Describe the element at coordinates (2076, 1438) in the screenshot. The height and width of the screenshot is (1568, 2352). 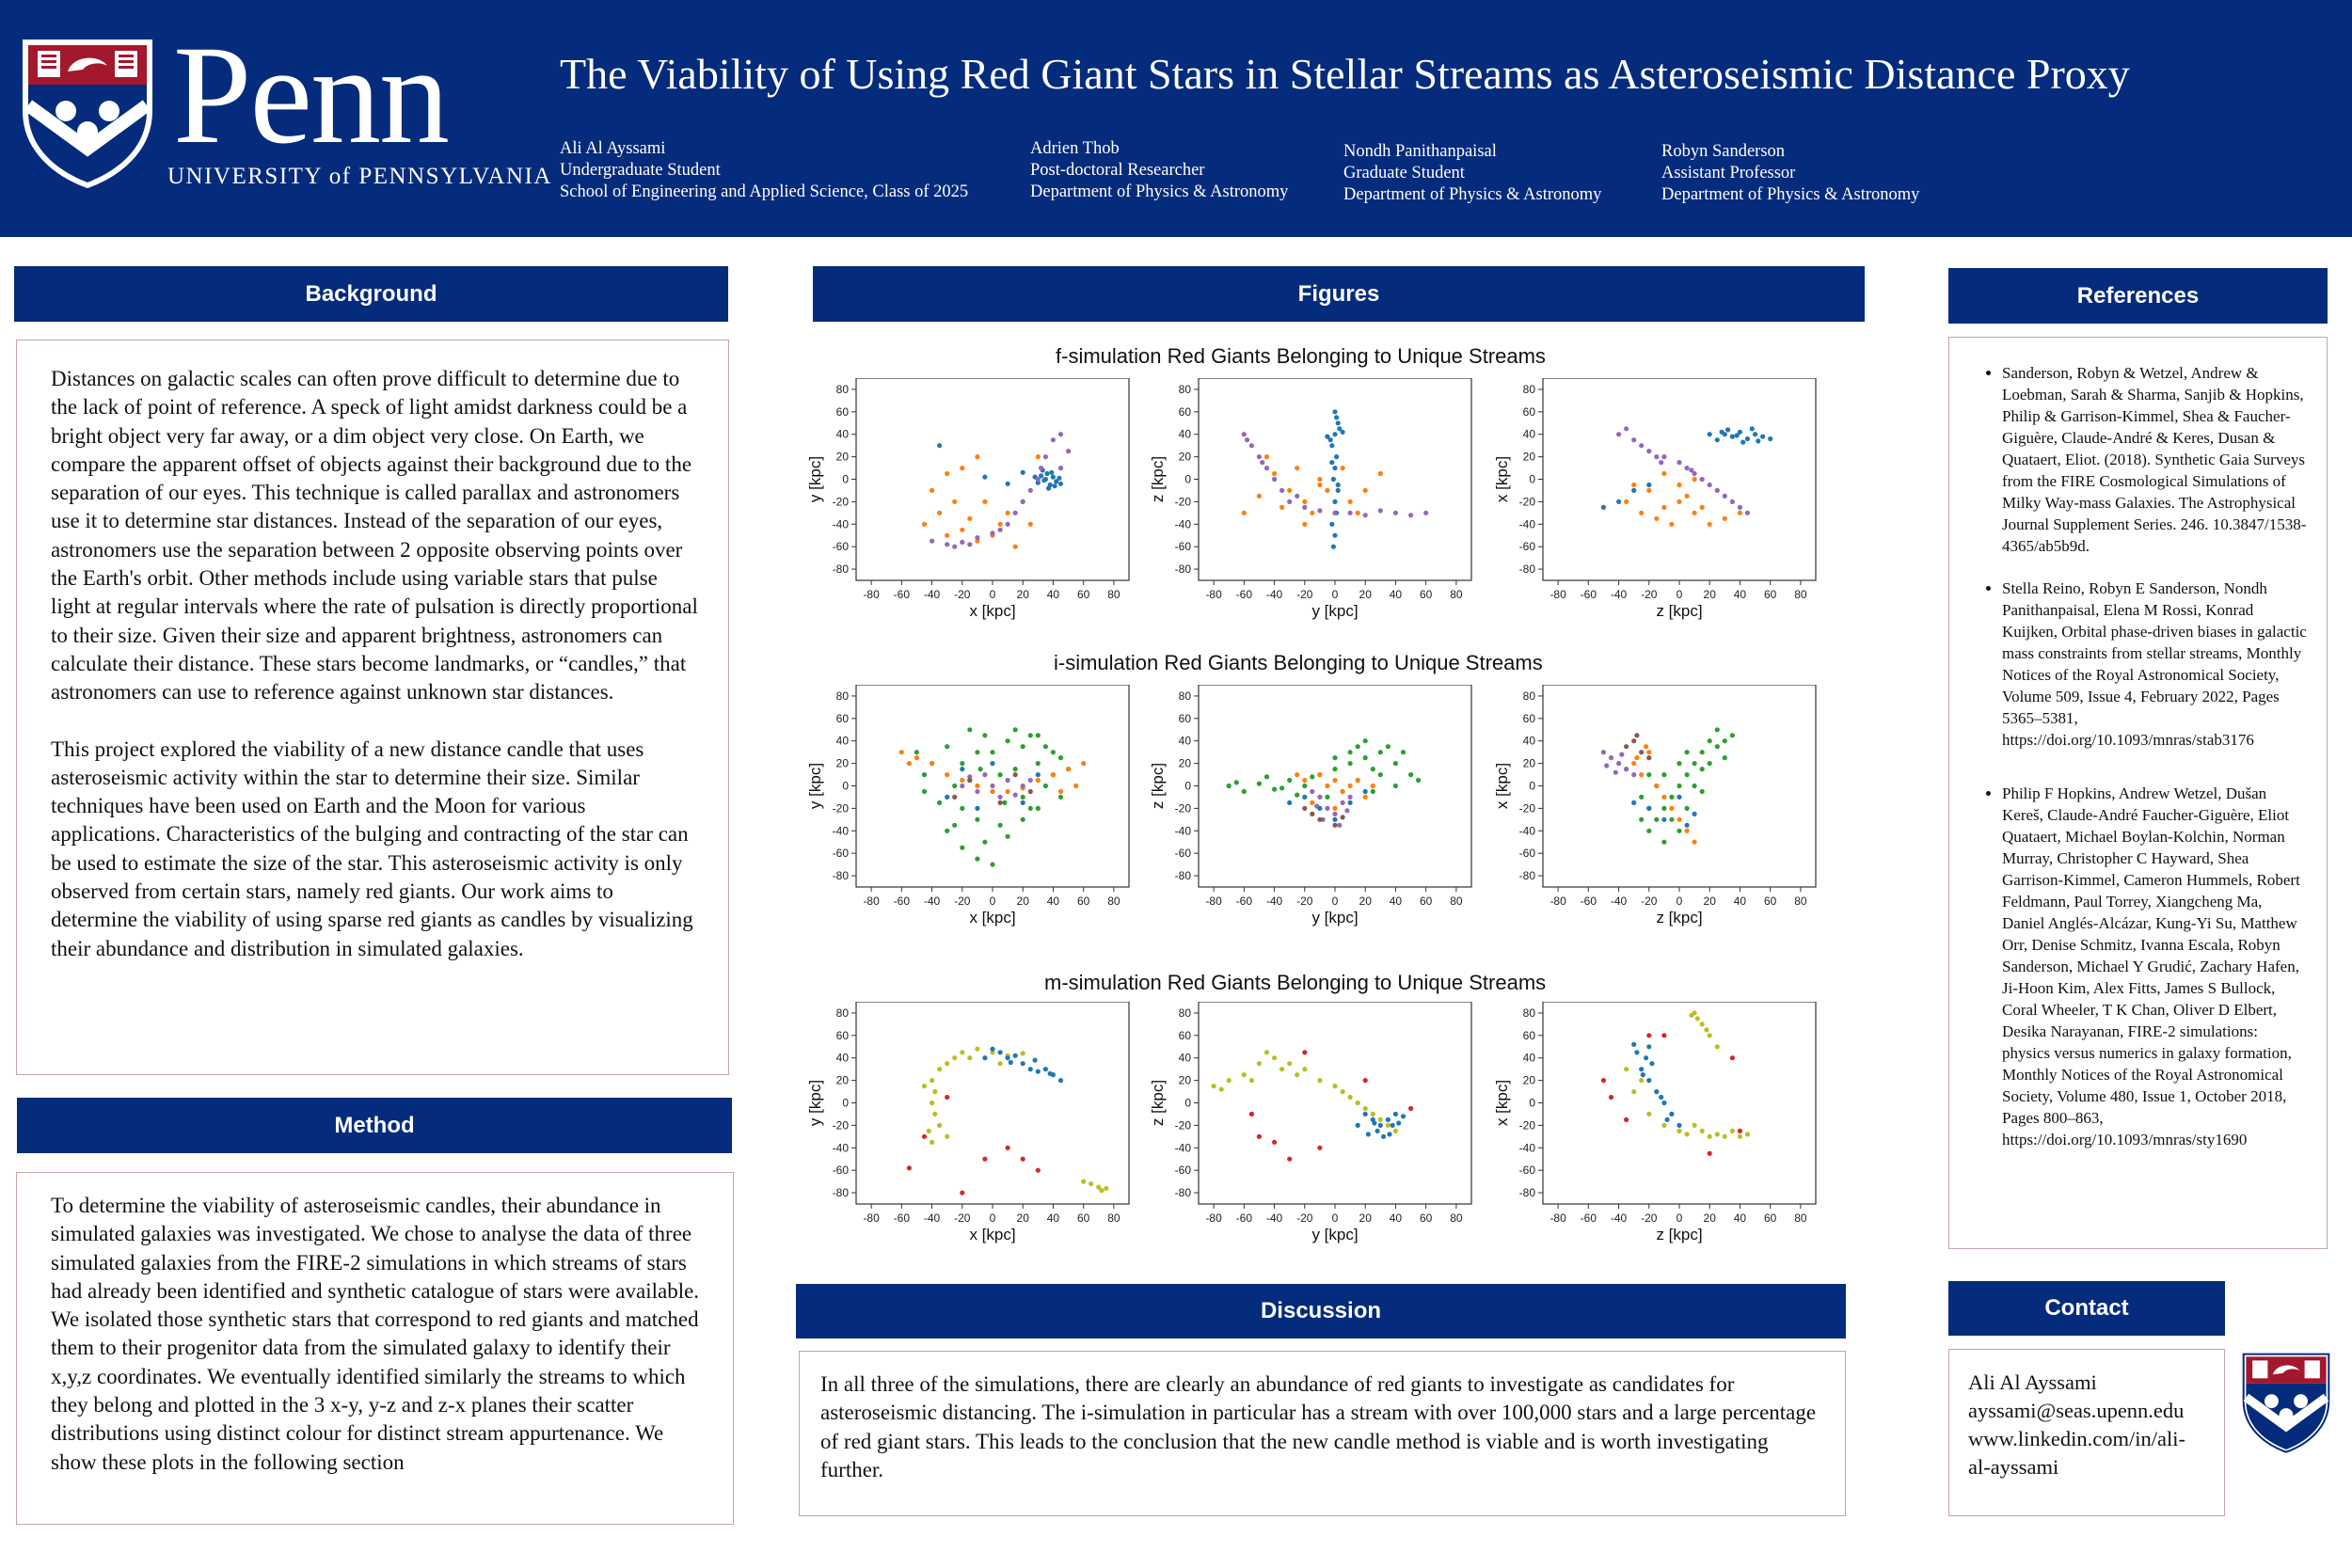
I see `contact-linkedin-line-1: www.linkedin.com/in/ali-` at that location.